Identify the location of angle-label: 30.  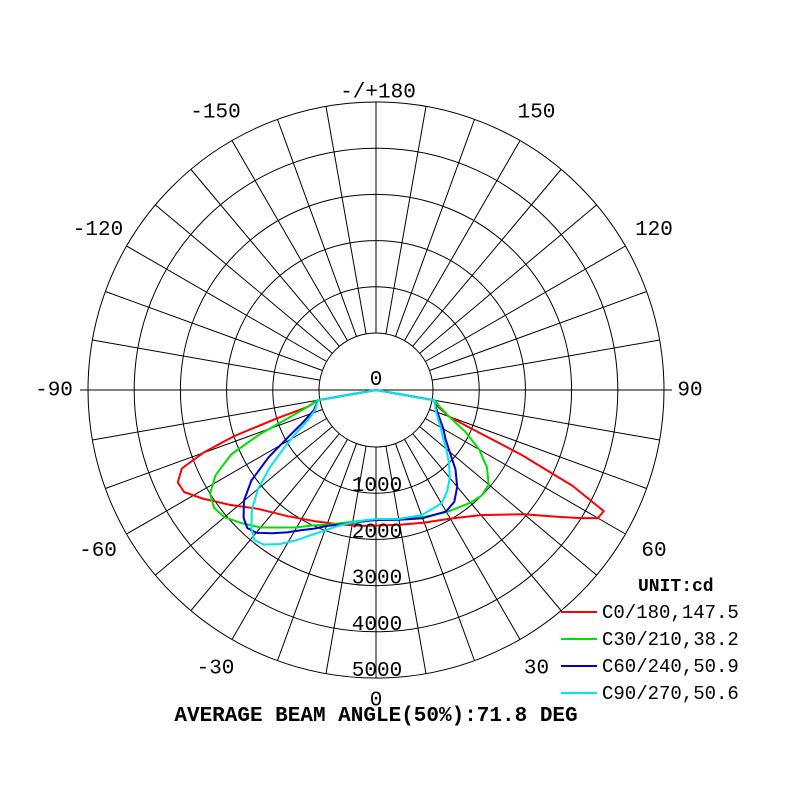
(536, 669).